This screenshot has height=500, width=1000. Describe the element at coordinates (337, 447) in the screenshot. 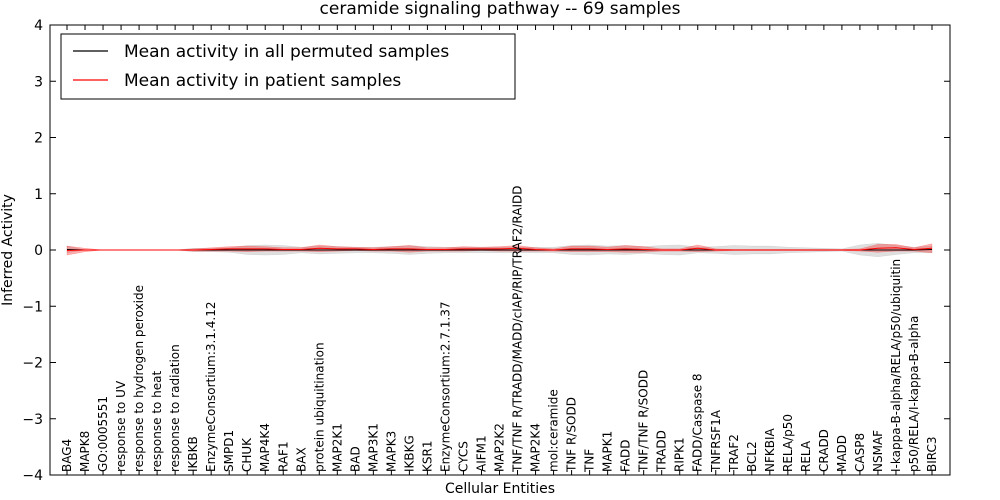

I see `x-tick-label: MAP2K1` at that location.